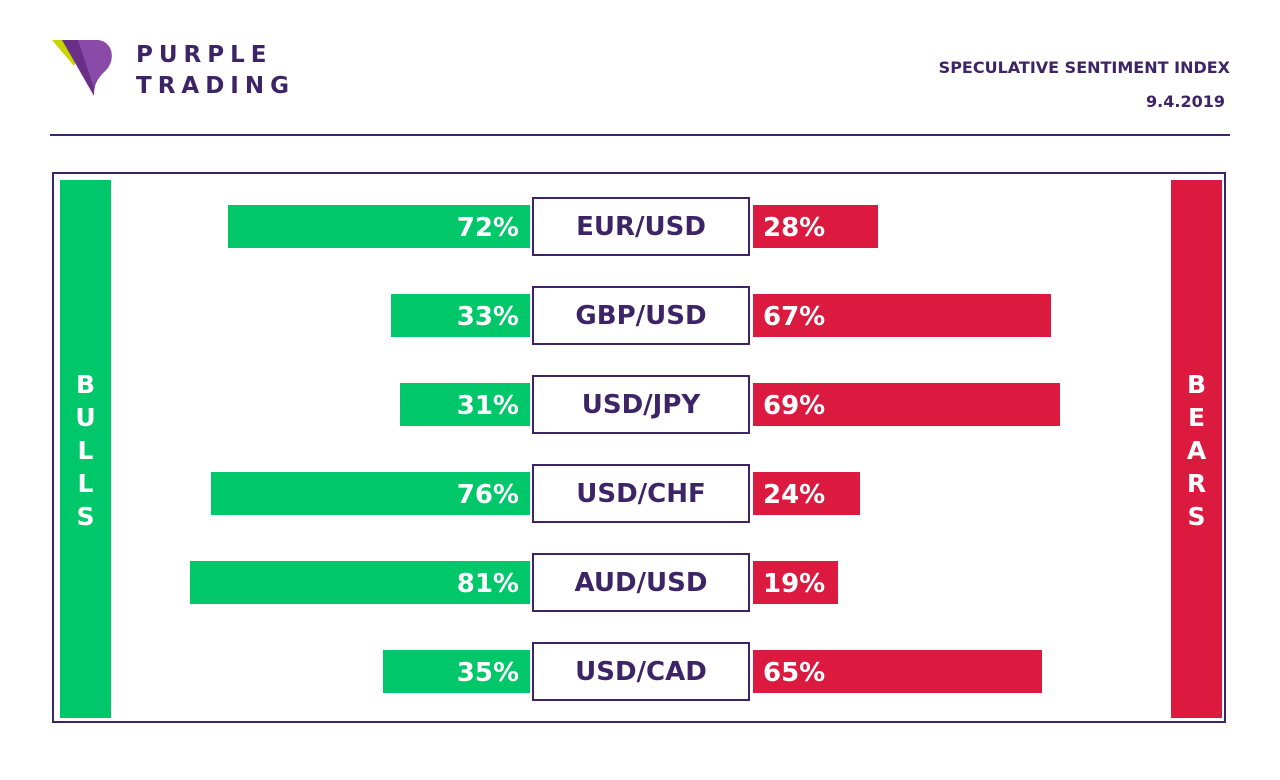 This screenshot has height=780, width=1280. I want to click on bull-bar: 76%, so click(370, 493).